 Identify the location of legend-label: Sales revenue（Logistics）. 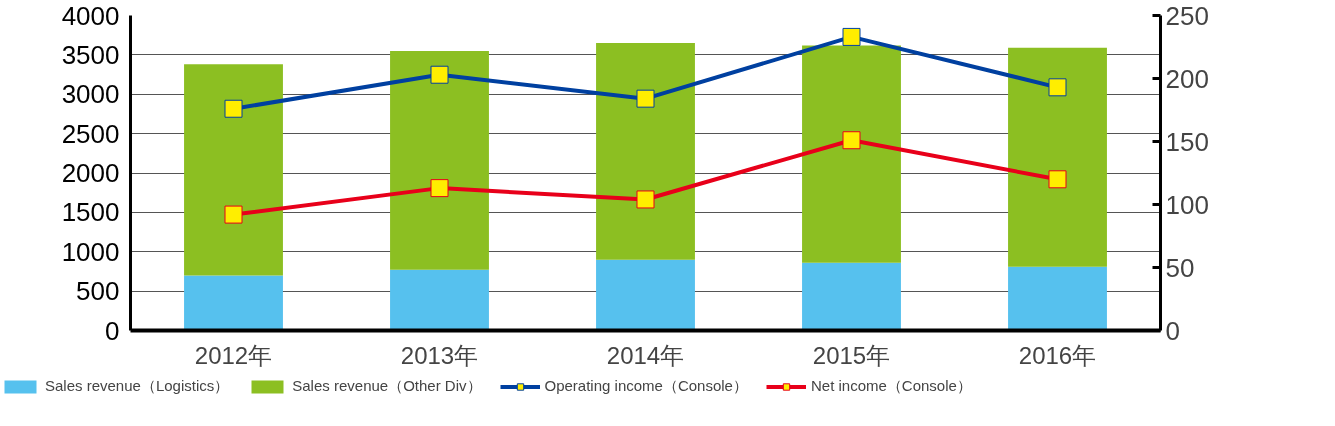
(137, 386).